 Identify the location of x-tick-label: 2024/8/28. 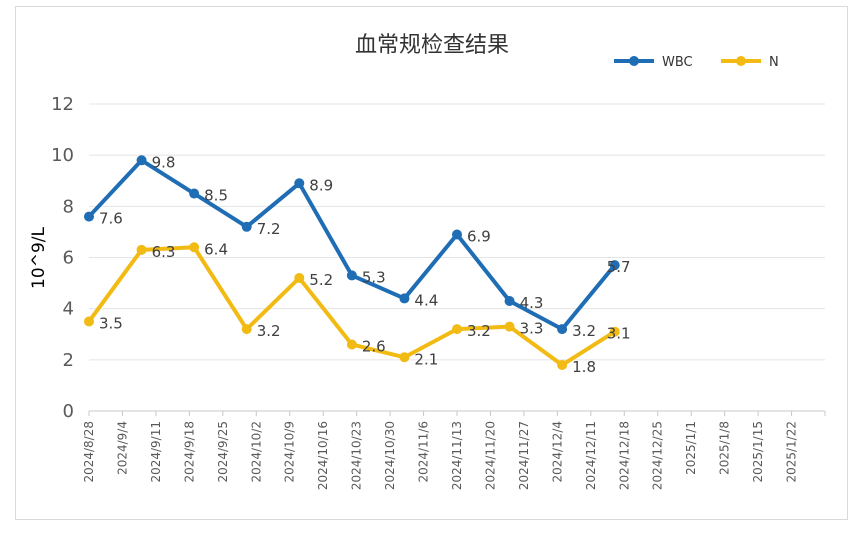
(89, 452).